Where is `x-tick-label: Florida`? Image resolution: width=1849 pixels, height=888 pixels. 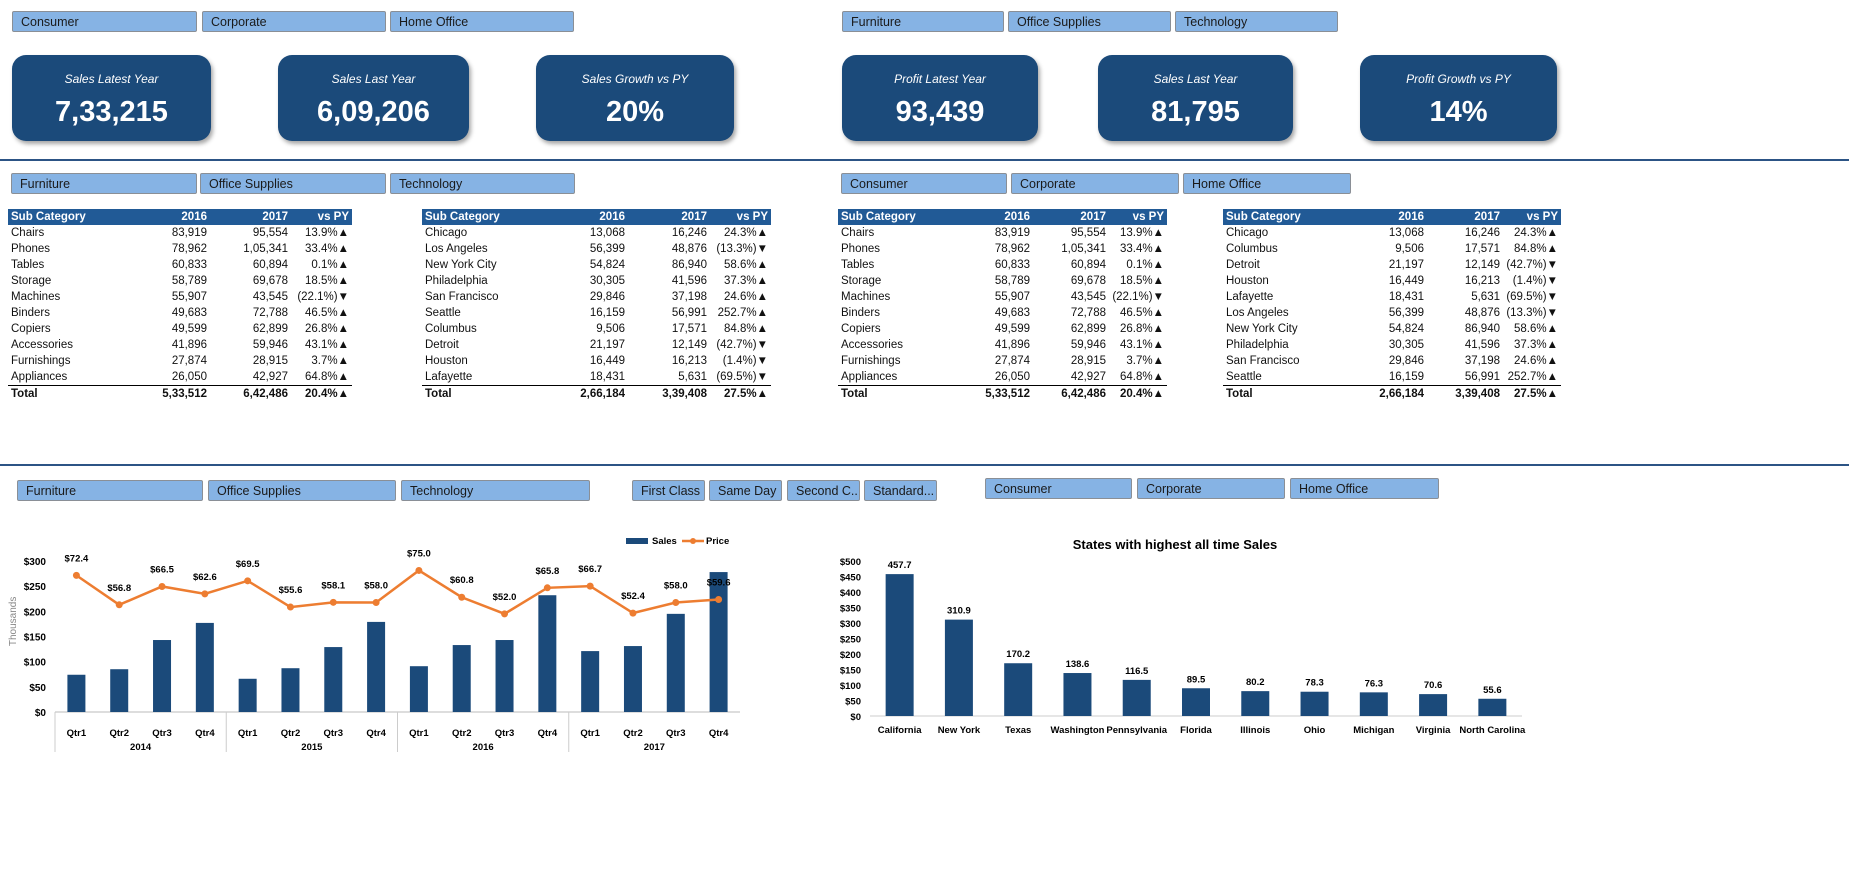 x-tick-label: Florida is located at coordinates (1196, 730).